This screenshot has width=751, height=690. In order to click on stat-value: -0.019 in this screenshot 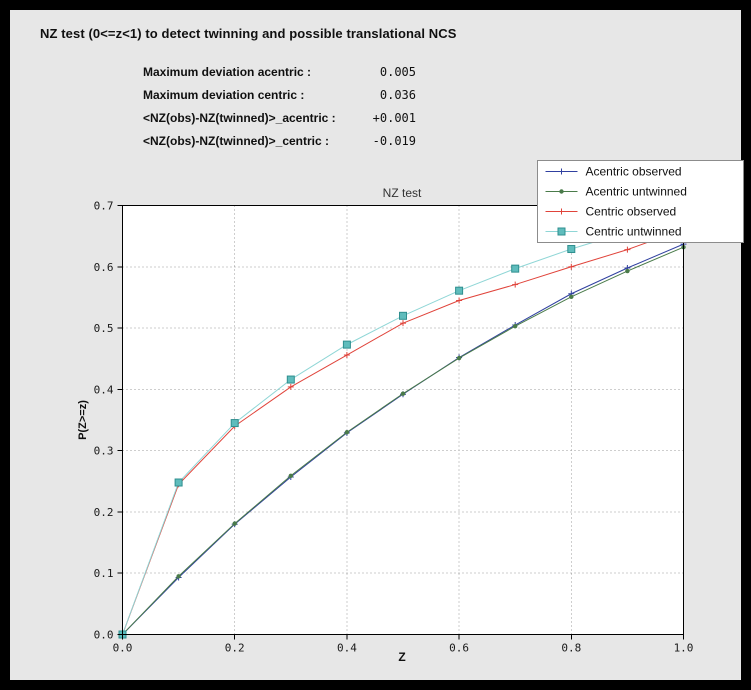, I will do `click(394, 141)`.